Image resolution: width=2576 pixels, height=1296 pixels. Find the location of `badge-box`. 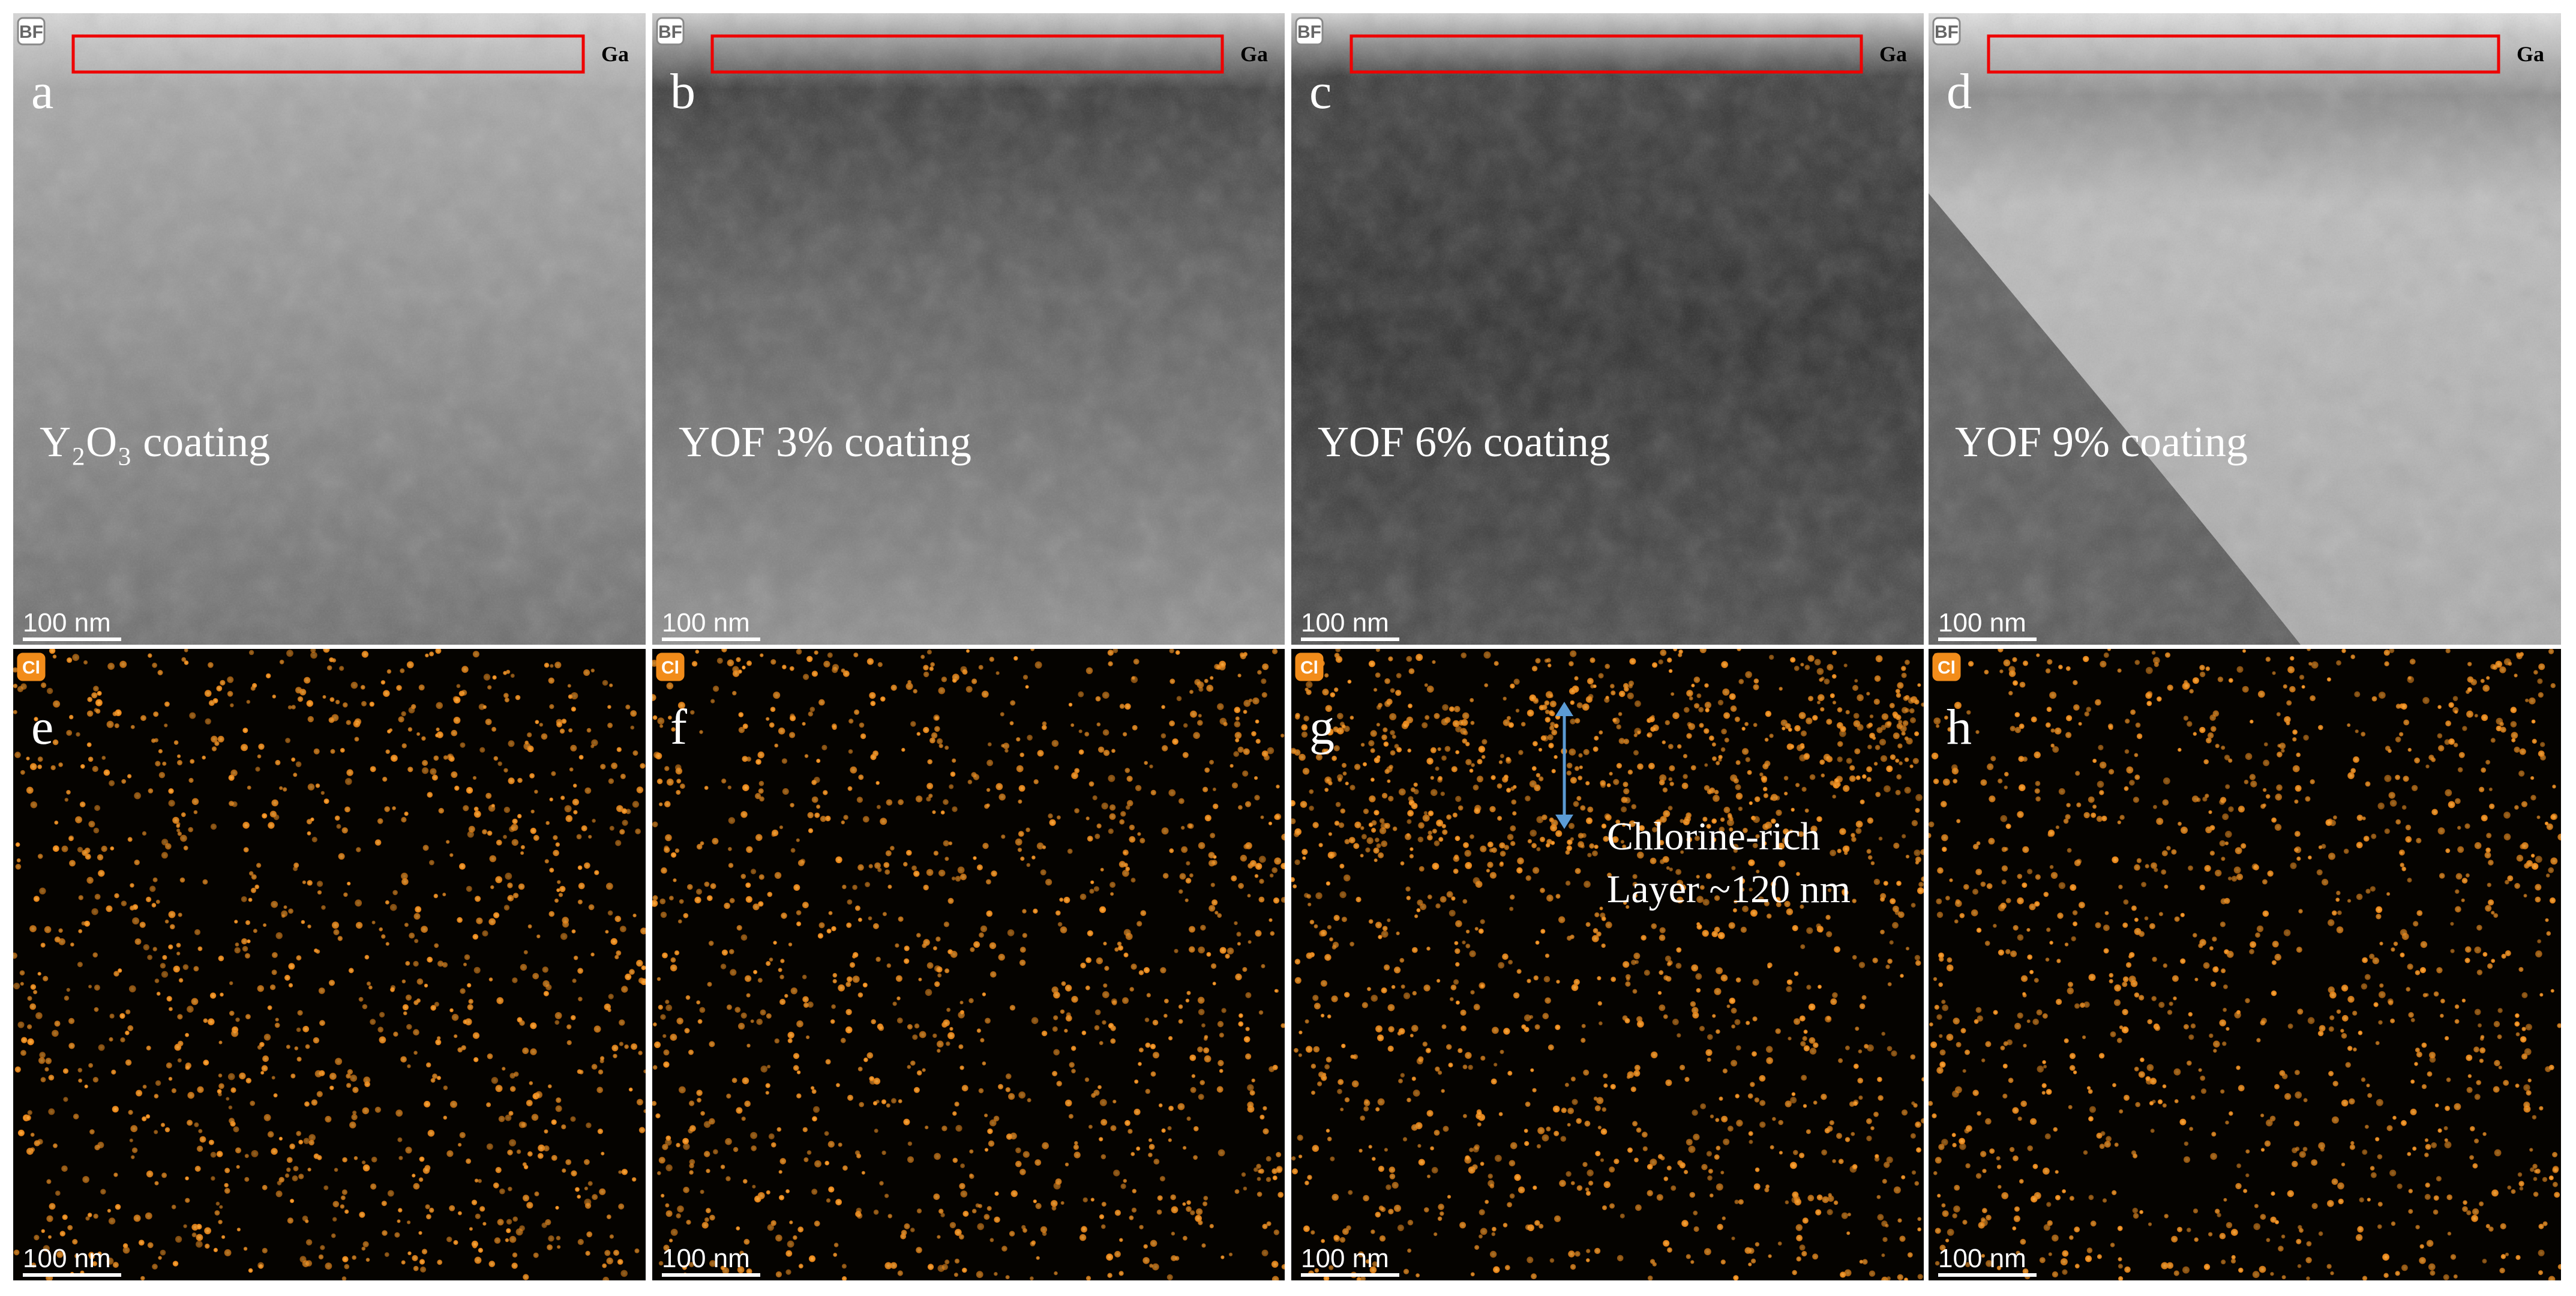

badge-box is located at coordinates (1309, 31).